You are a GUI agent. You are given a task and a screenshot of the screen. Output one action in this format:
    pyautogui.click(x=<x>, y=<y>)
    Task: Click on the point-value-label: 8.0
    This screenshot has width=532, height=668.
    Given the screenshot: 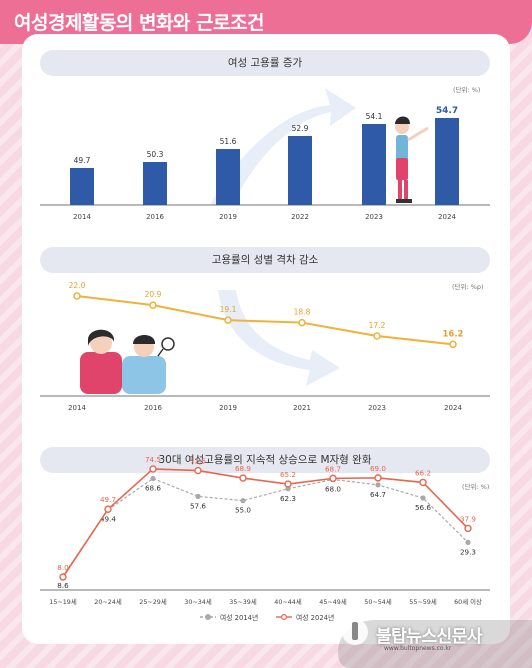 What is the action you would take?
    pyautogui.click(x=63, y=567)
    